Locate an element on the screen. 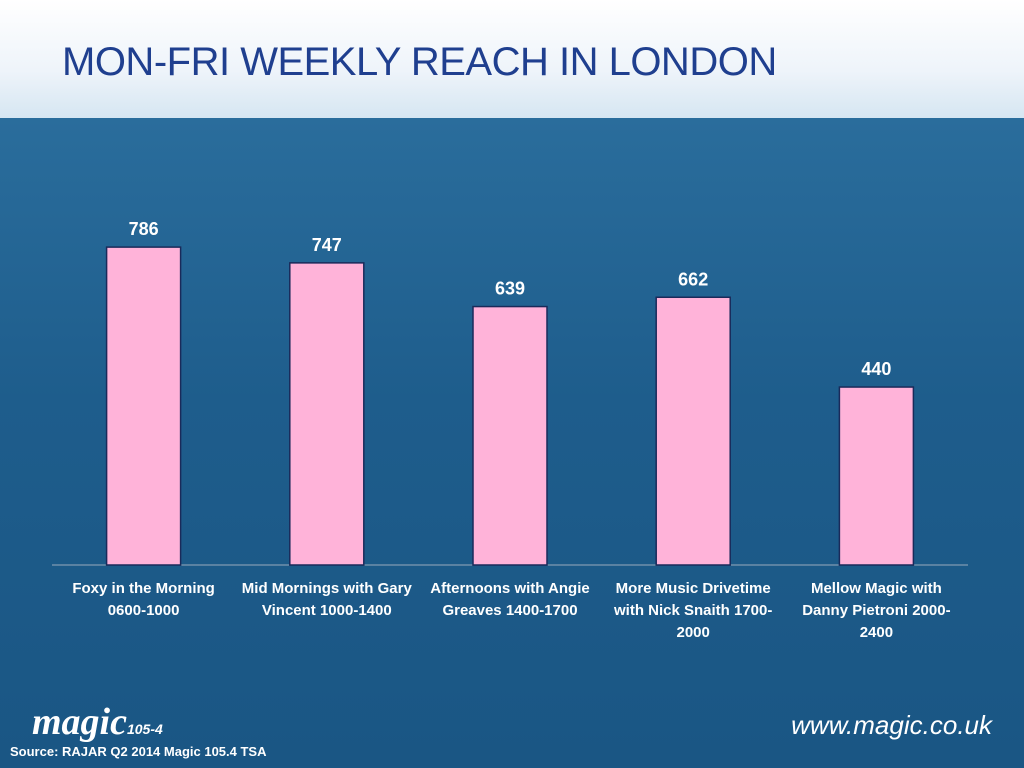 The image size is (1024, 768). logo: magic105-4 is located at coordinates (97, 722).